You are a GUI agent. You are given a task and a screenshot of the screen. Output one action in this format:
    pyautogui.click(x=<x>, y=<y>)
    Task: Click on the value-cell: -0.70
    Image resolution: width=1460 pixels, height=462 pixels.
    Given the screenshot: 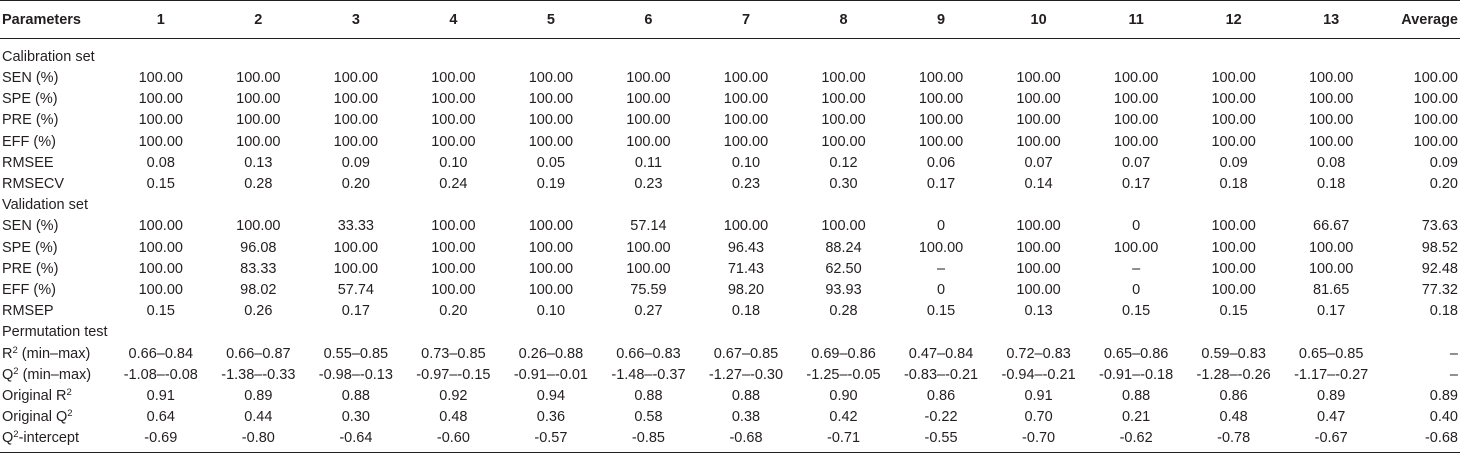 What is the action you would take?
    pyautogui.click(x=1038, y=441)
    